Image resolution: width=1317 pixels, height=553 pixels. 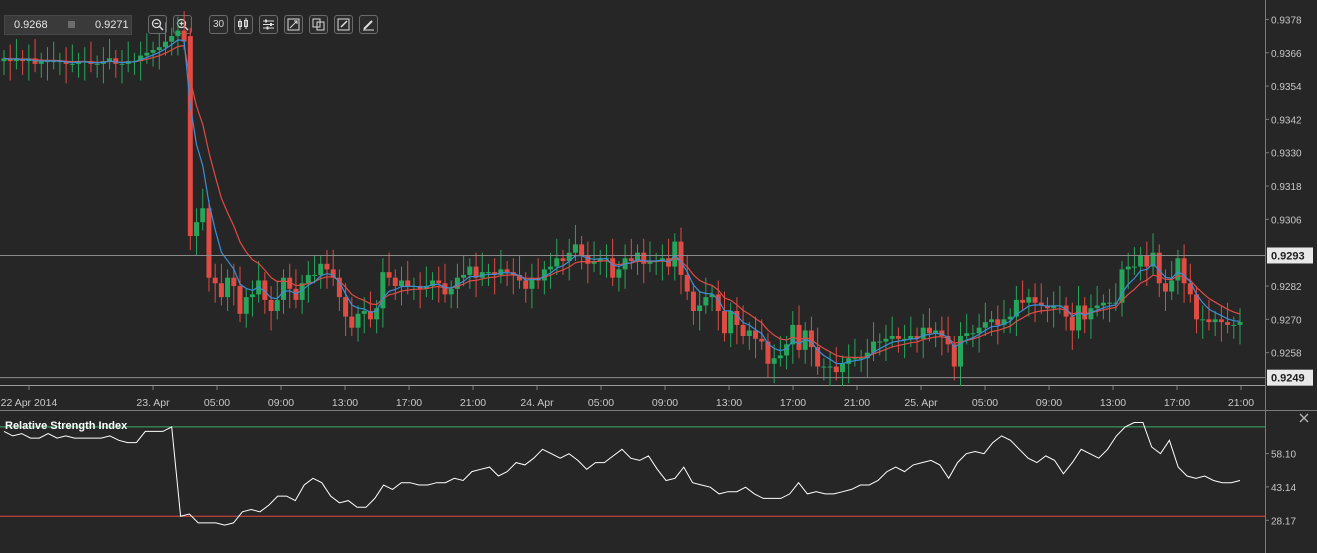 What do you see at coordinates (793, 403) in the screenshot?
I see `time-tick-label: 17:00` at bounding box center [793, 403].